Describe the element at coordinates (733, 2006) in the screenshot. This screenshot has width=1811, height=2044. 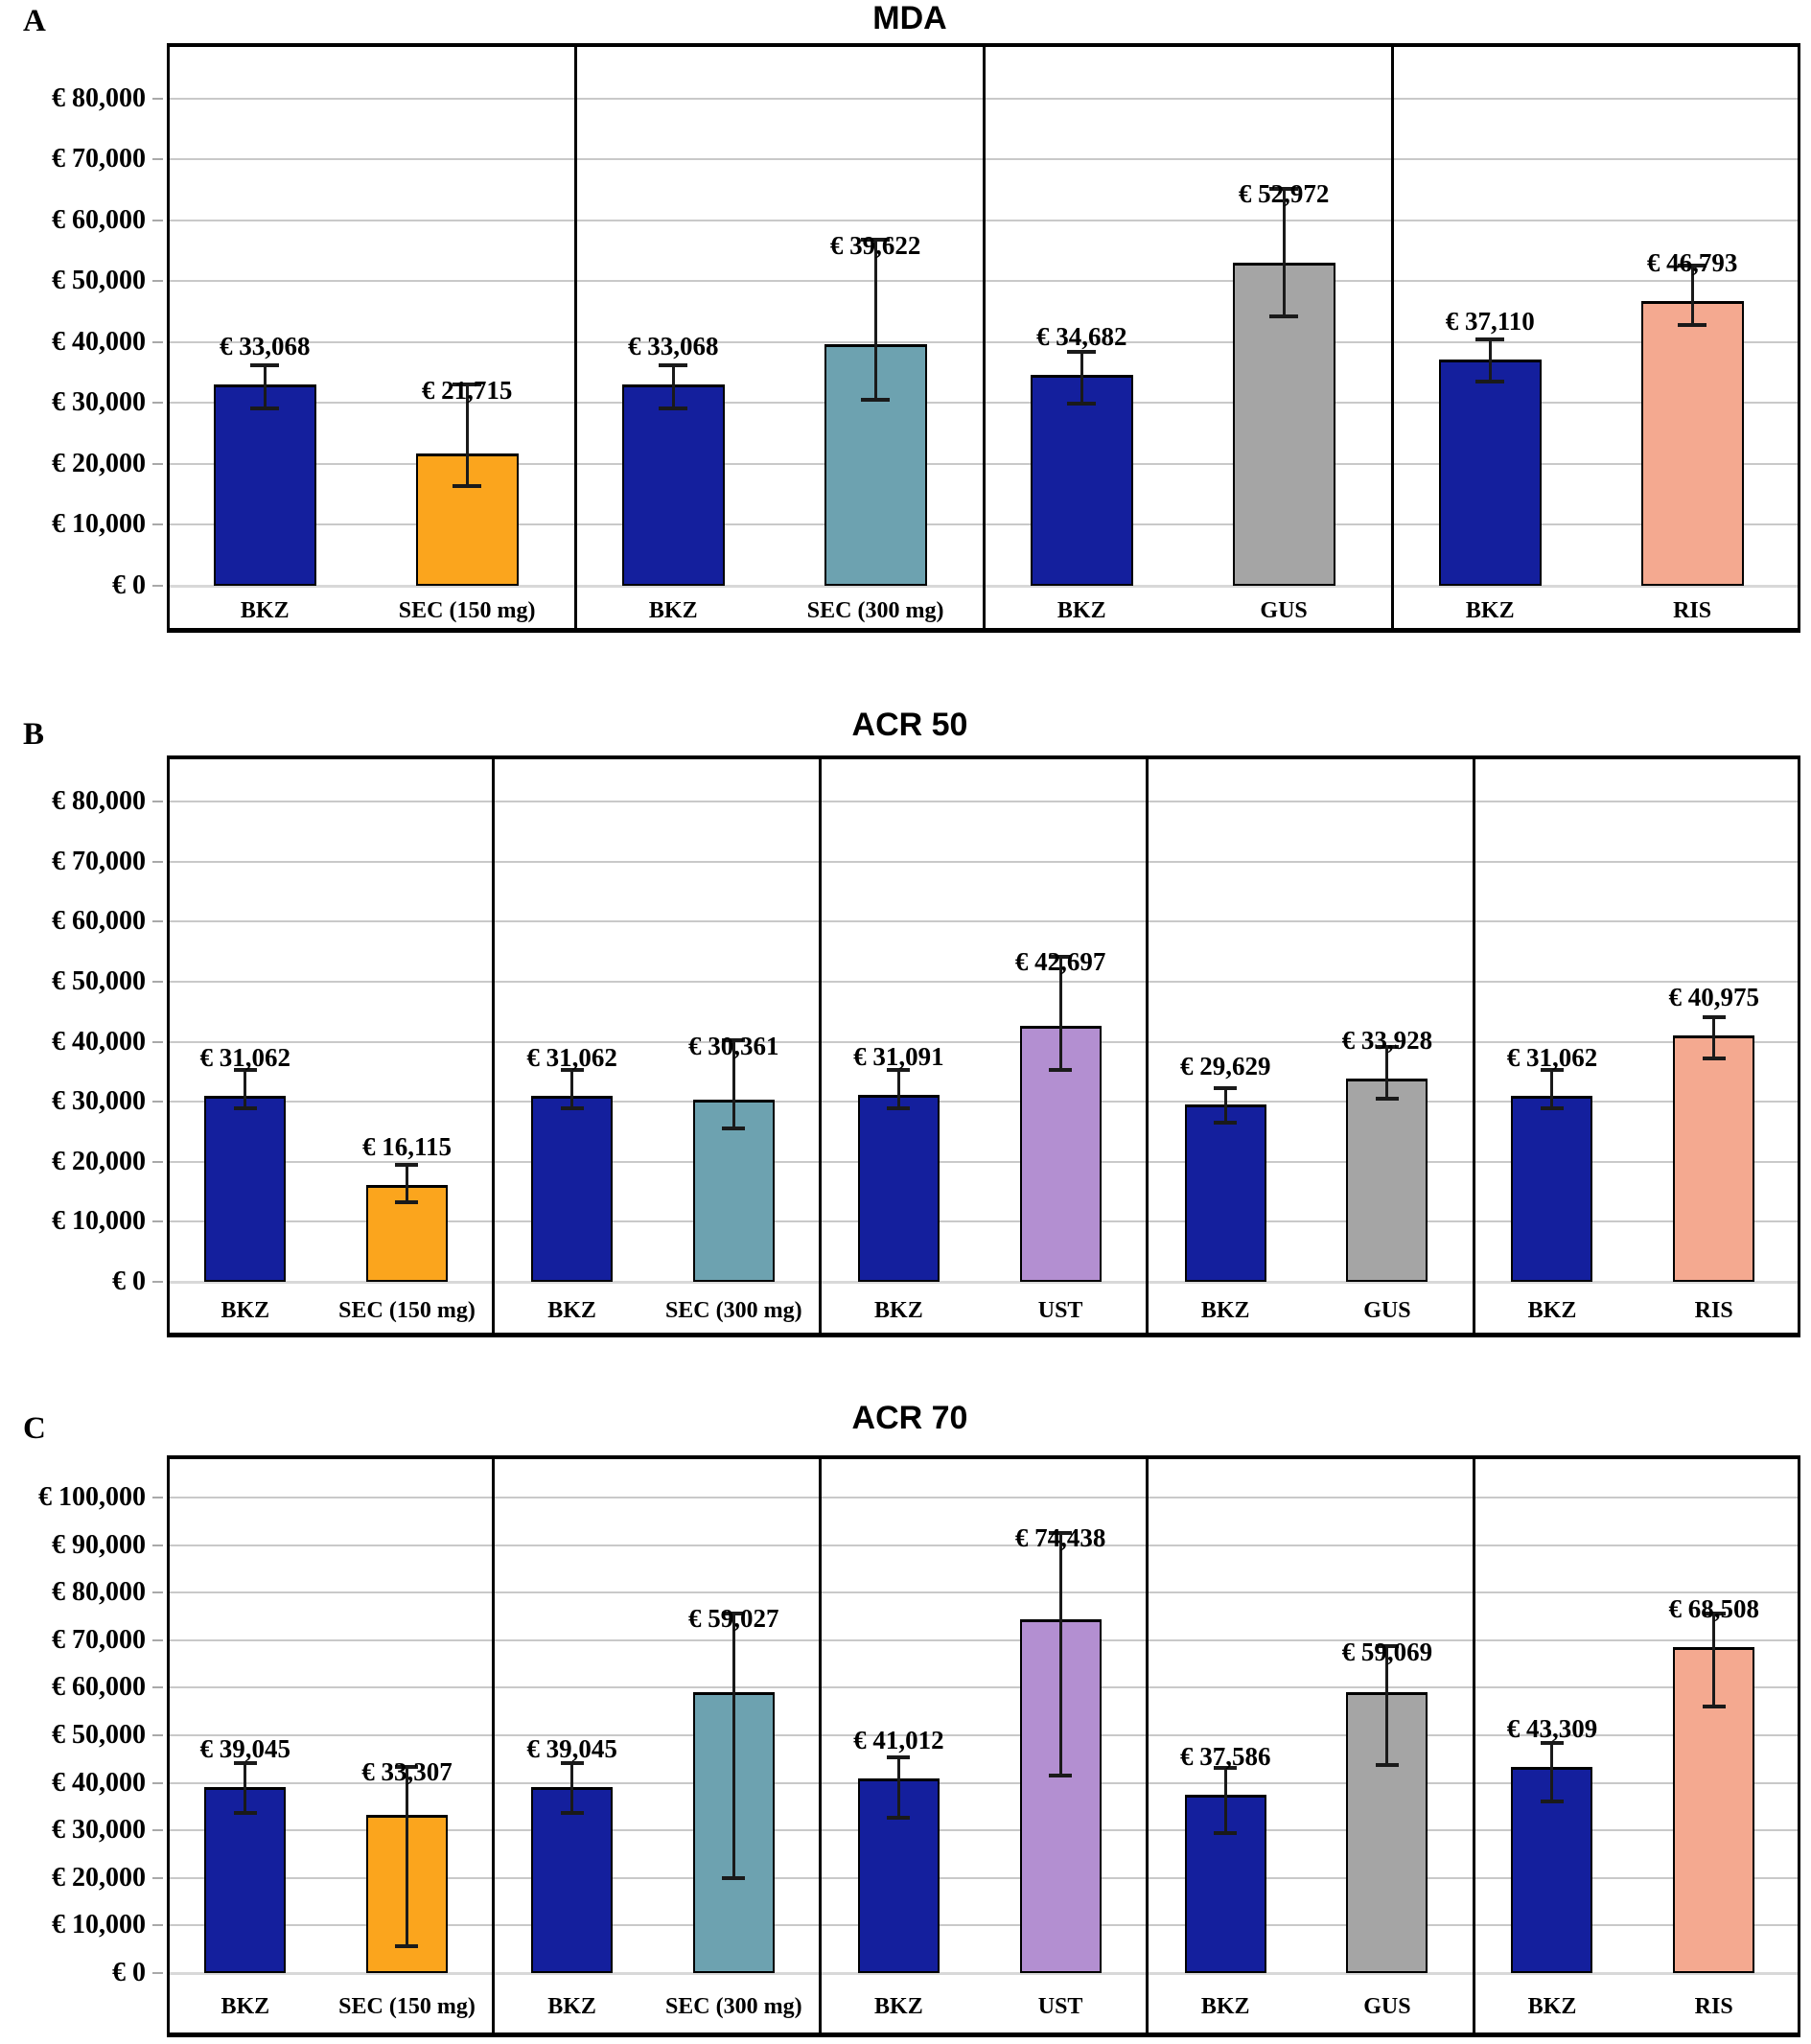
I see `category-label: SEC (300 mg)` at that location.